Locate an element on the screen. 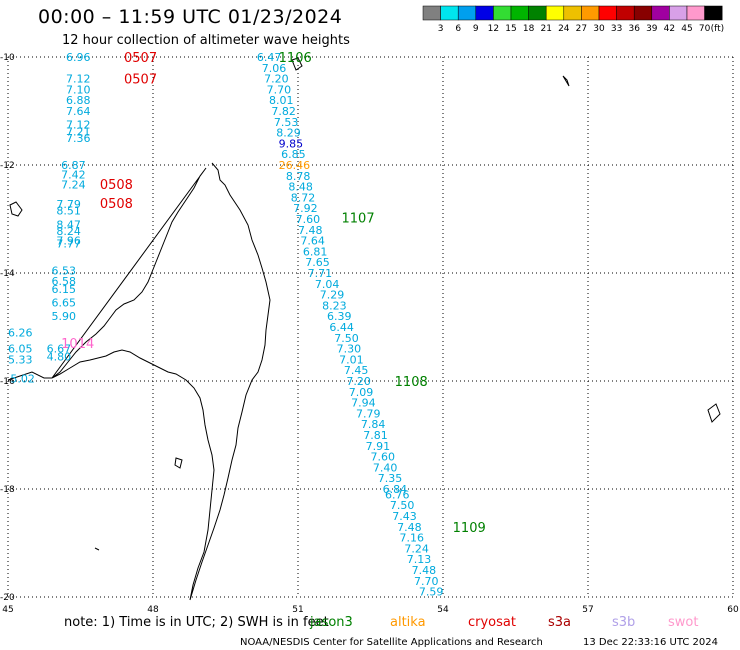 Image resolution: width=740 pixels, height=650 pixels. wave-height-value: 7.45 is located at coordinates (356, 370).